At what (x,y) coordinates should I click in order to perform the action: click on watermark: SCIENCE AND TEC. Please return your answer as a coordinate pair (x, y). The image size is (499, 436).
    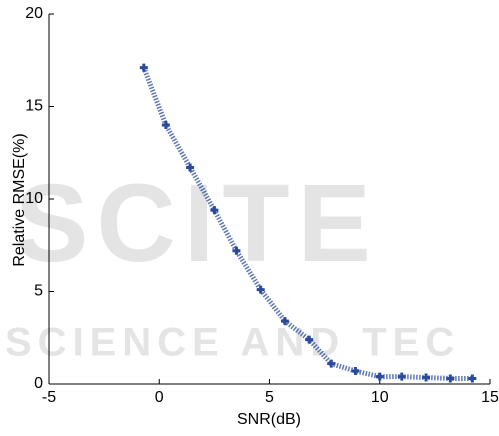
    Looking at the image, I should click on (232, 343).